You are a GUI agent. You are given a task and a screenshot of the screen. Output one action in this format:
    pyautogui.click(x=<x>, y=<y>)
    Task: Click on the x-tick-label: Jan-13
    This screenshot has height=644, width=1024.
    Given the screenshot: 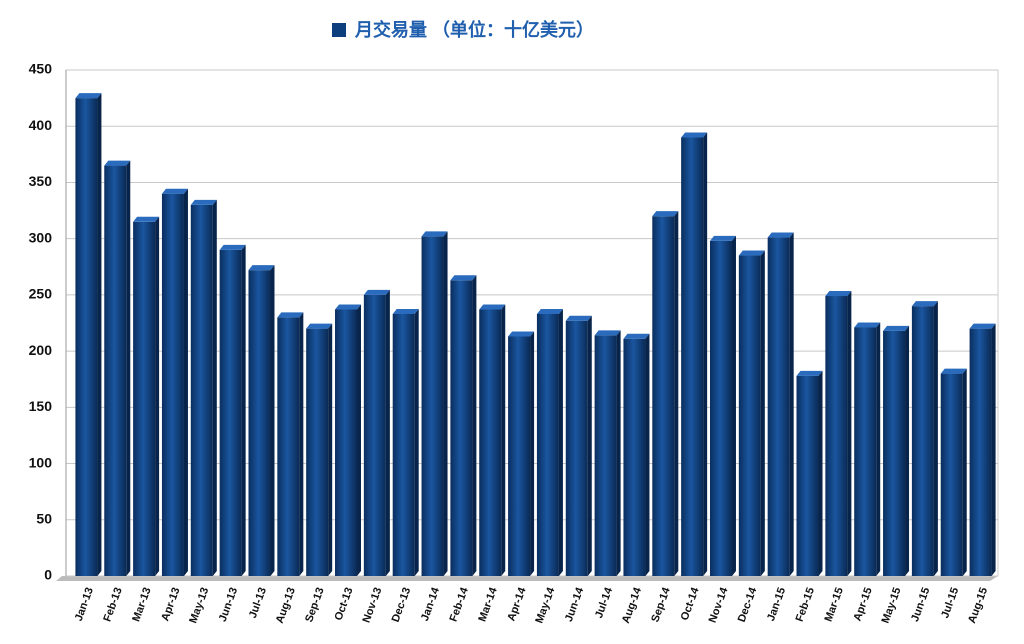 What is the action you would take?
    pyautogui.click(x=84, y=604)
    